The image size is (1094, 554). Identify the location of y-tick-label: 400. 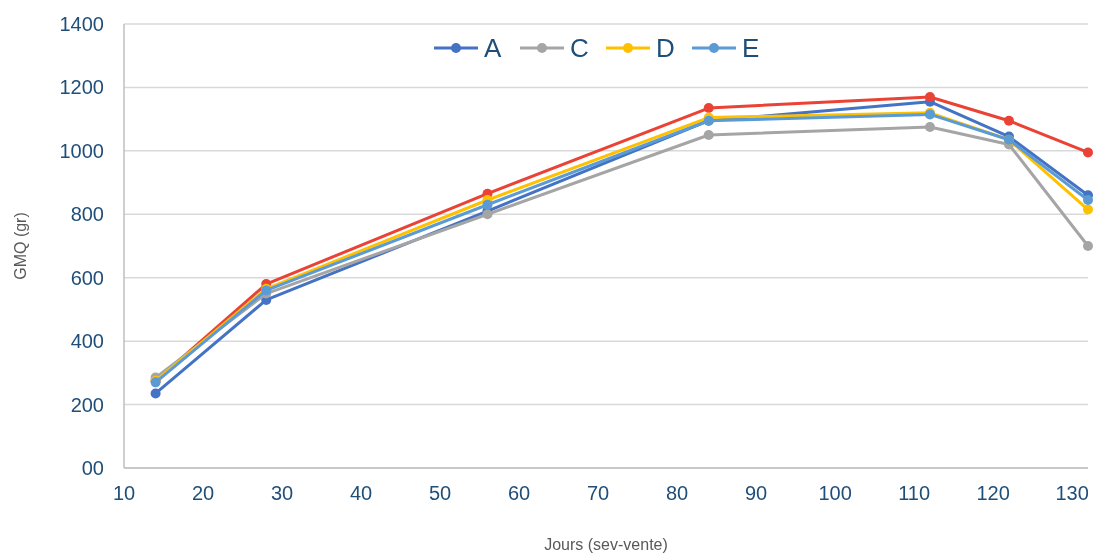
(87, 341).